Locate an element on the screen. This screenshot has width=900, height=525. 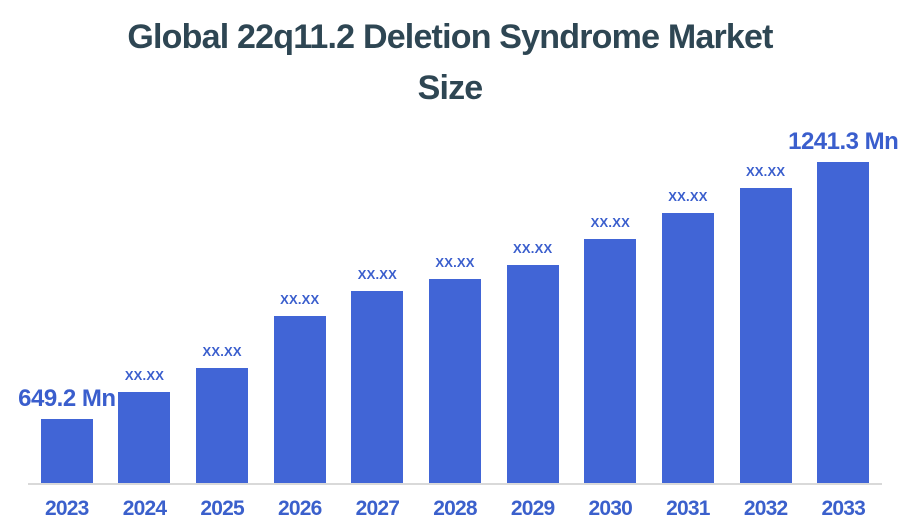
bar-slot-2032: XX.XX is located at coordinates (766, 291).